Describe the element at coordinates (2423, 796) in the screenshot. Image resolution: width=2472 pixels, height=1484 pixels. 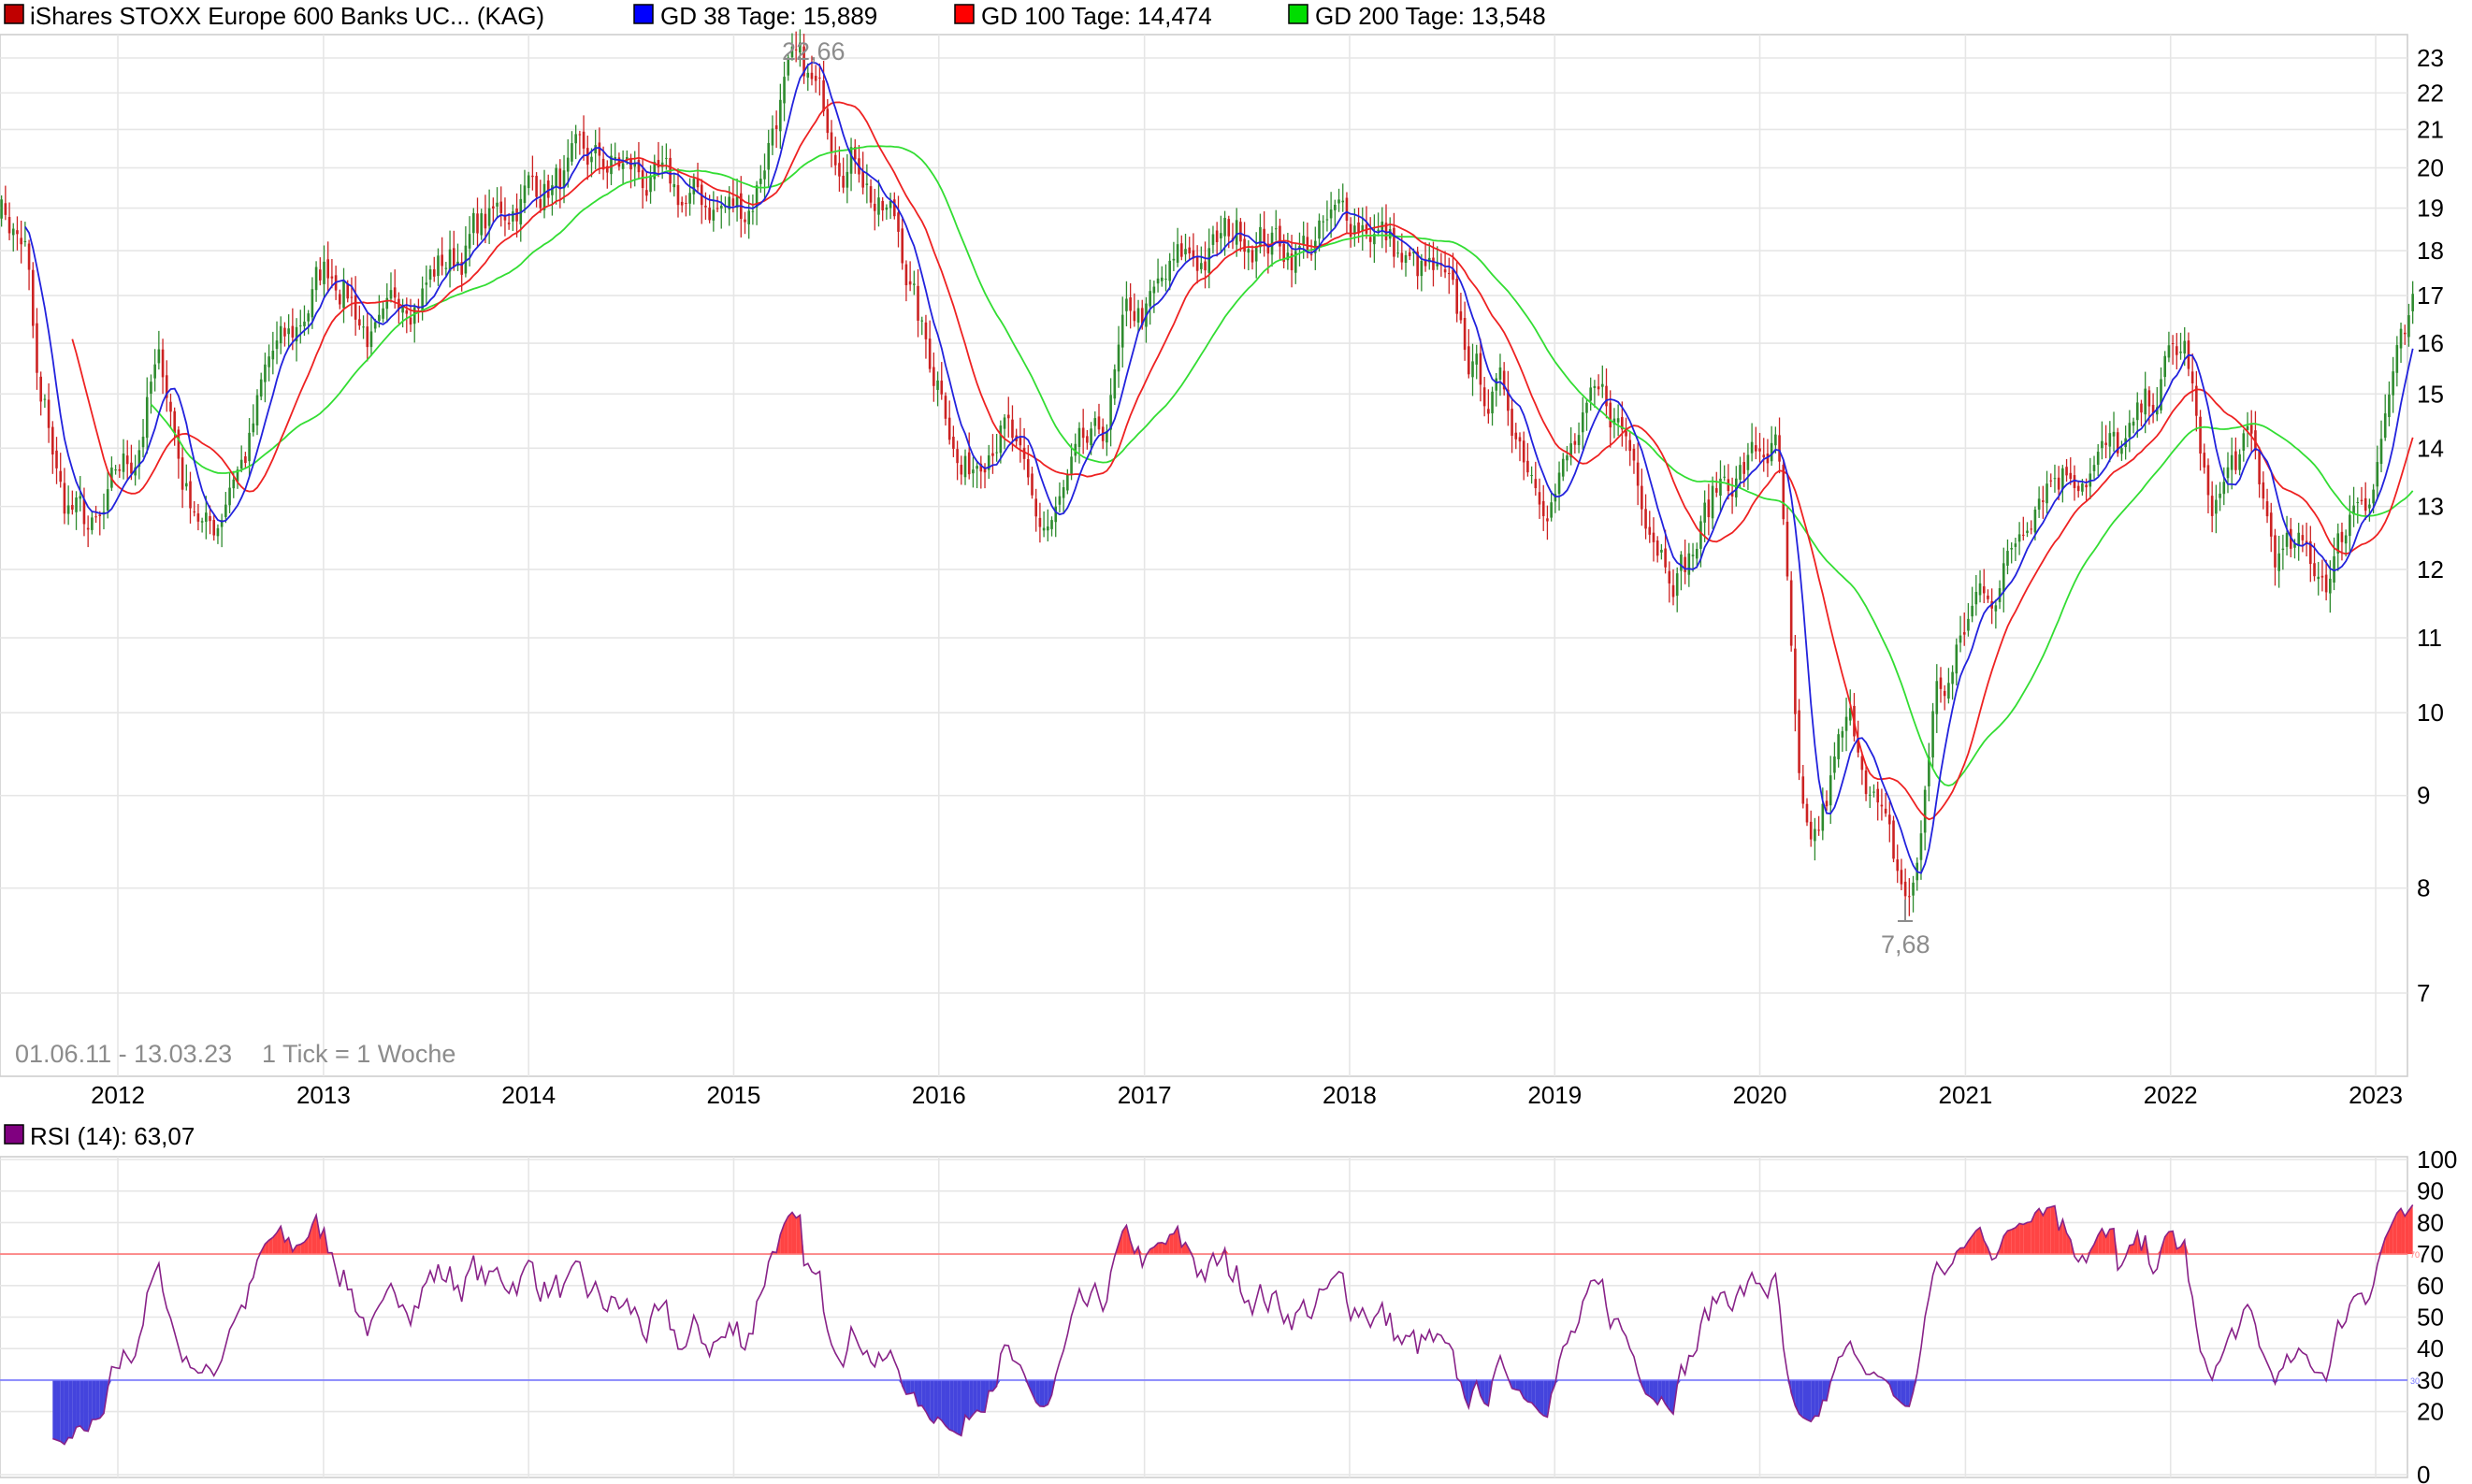
I see `price-y-tick-label: 9` at that location.